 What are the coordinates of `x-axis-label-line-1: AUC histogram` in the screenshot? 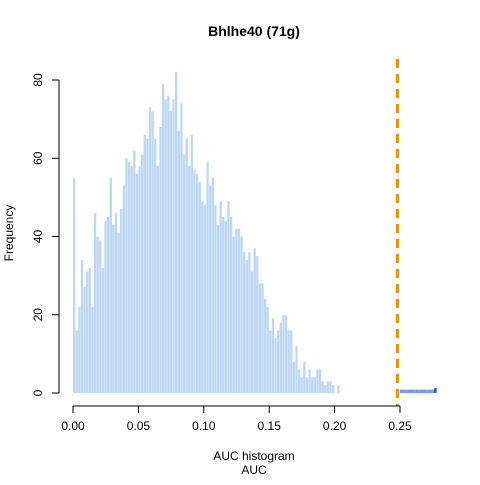 It's located at (253, 456).